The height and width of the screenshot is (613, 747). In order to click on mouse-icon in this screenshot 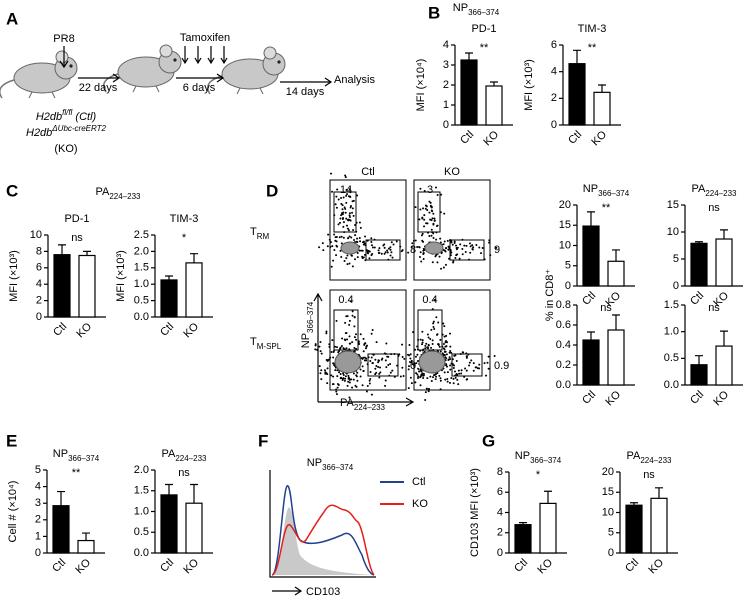, I will do `click(246, 70)`.